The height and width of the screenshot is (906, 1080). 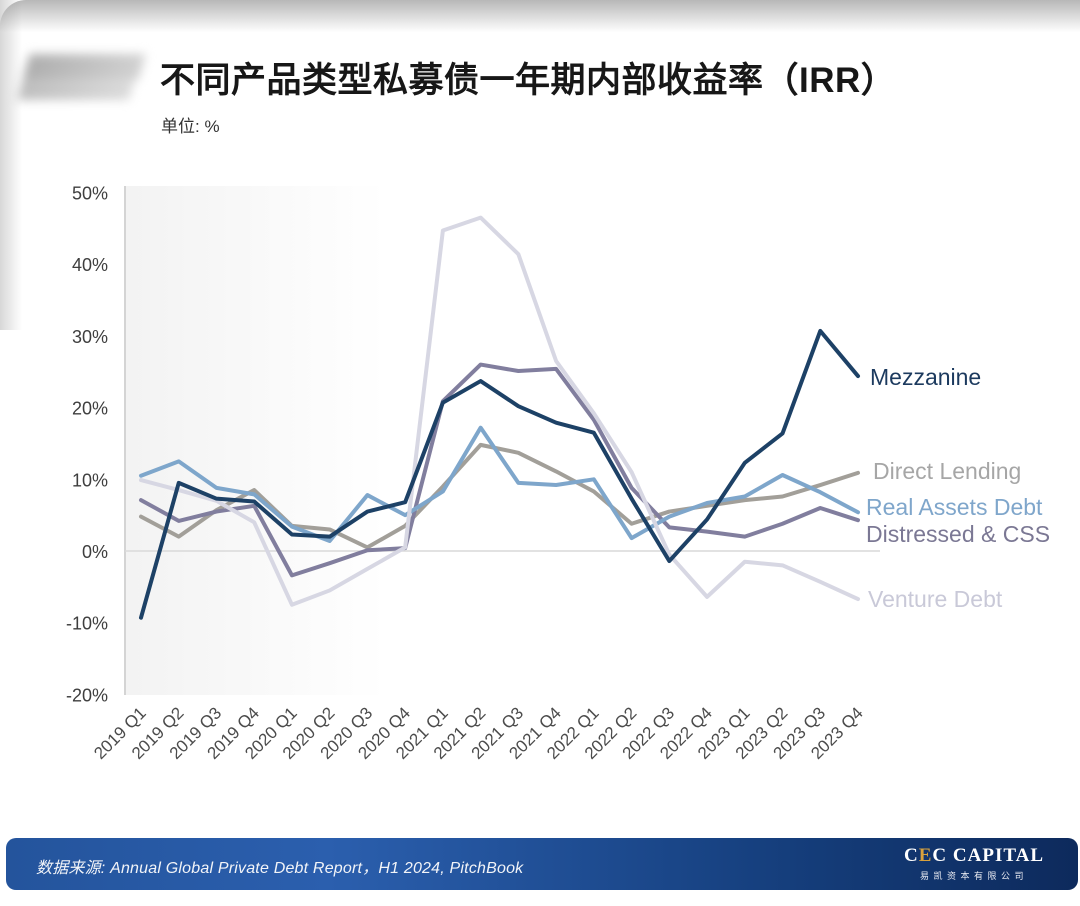 I want to click on unit-label: 单位: %, so click(x=190, y=126).